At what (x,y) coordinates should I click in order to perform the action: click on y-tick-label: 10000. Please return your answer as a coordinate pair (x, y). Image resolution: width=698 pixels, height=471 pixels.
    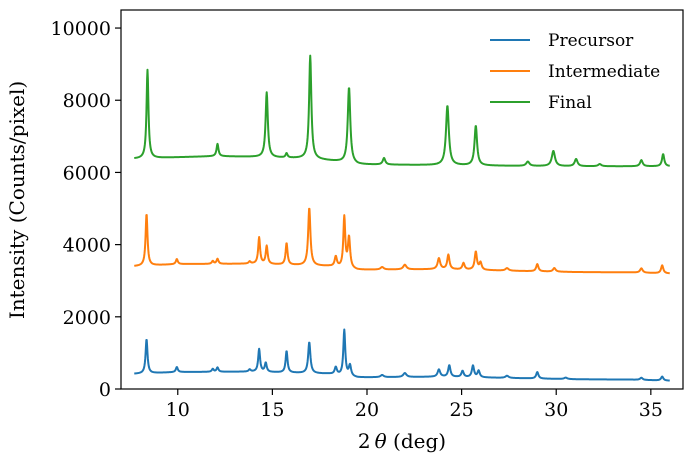
    Looking at the image, I should click on (81, 29).